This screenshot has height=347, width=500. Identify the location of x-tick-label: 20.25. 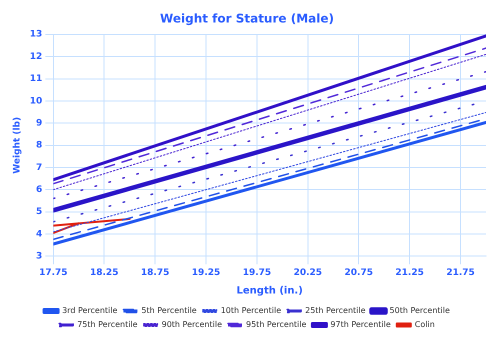
(308, 273).